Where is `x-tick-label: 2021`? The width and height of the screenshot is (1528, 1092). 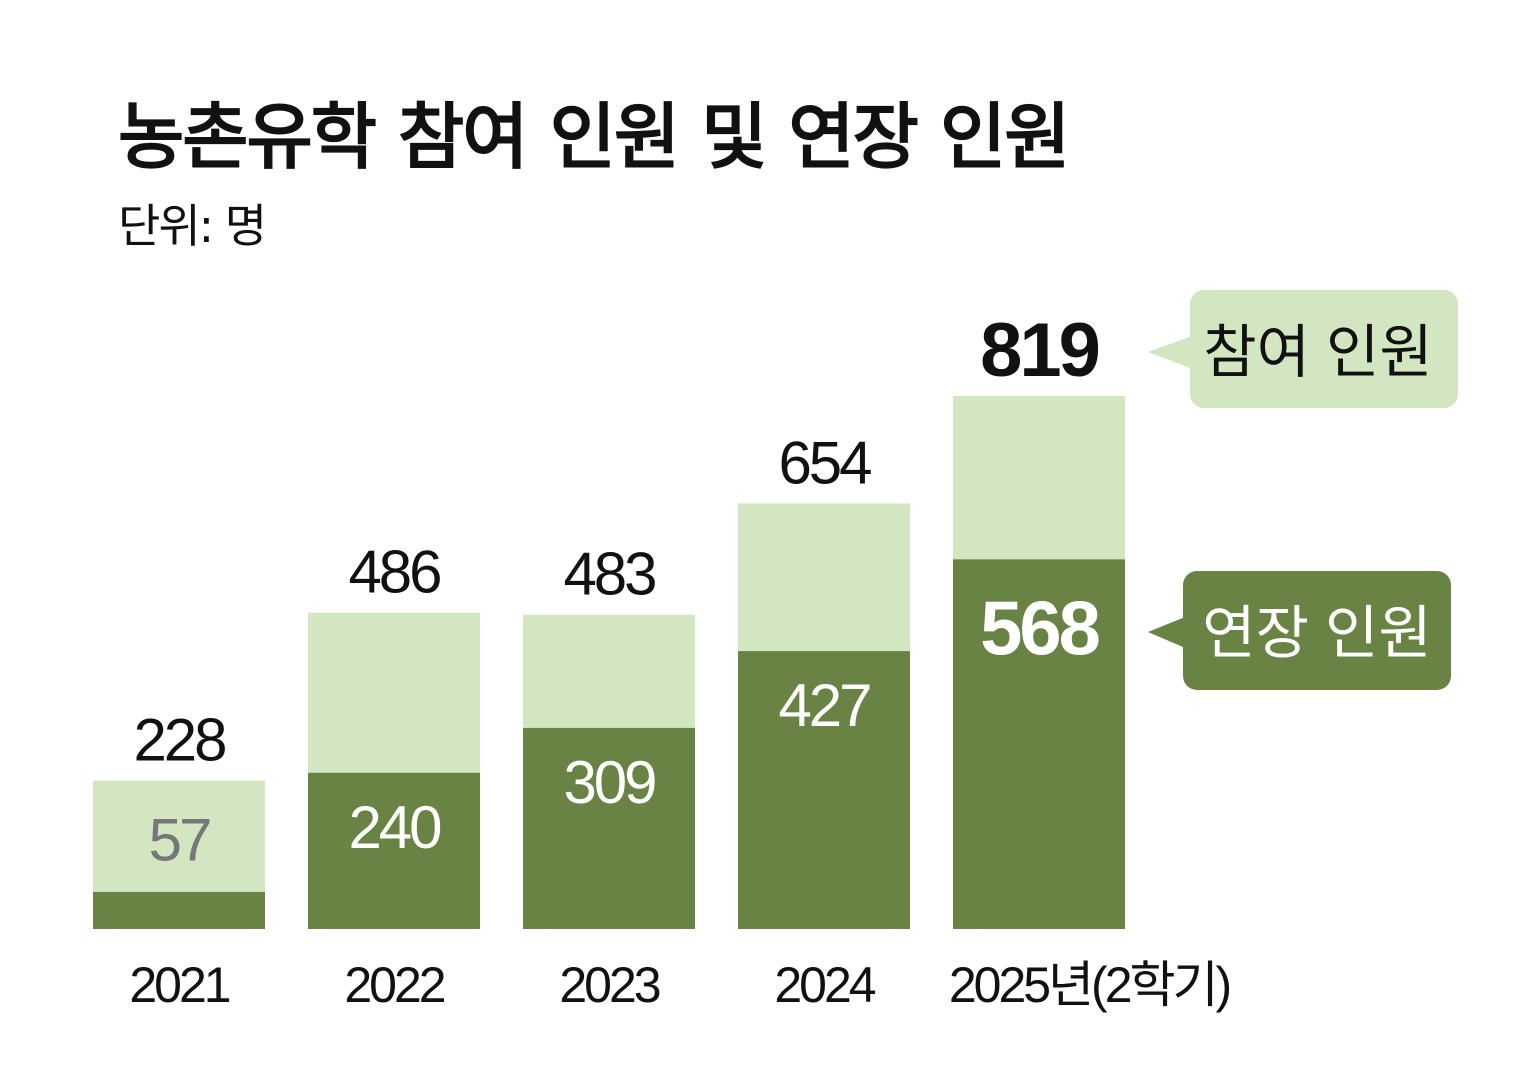 x-tick-label: 2021 is located at coordinates (179, 985).